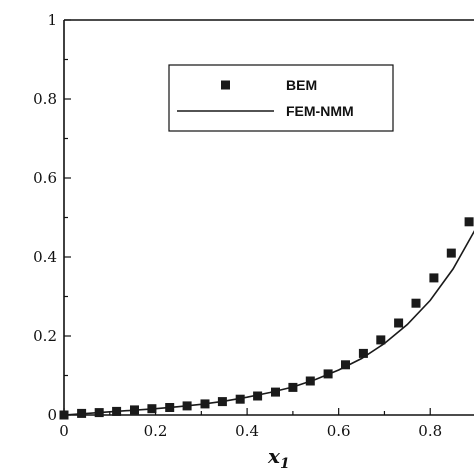 The width and height of the screenshot is (474, 474). I want to click on legend-label: FEM-NMM, so click(320, 111).